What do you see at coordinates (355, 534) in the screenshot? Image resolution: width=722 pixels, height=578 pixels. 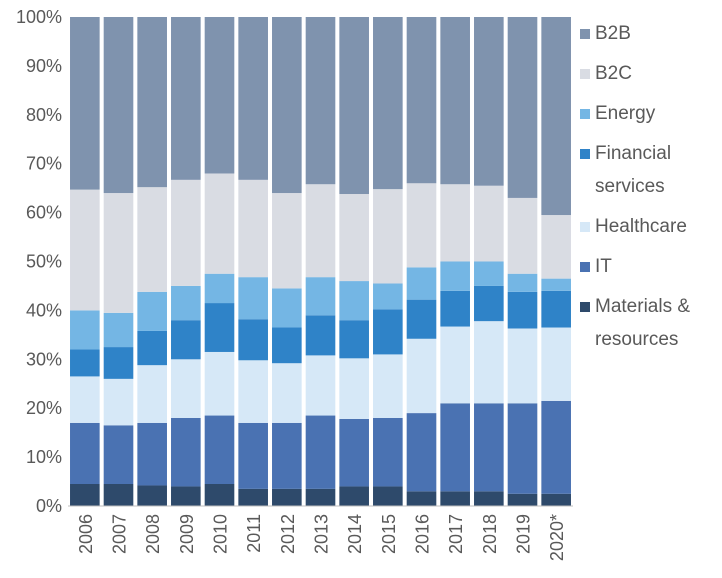 I see `x-tick-label: 2014` at bounding box center [355, 534].